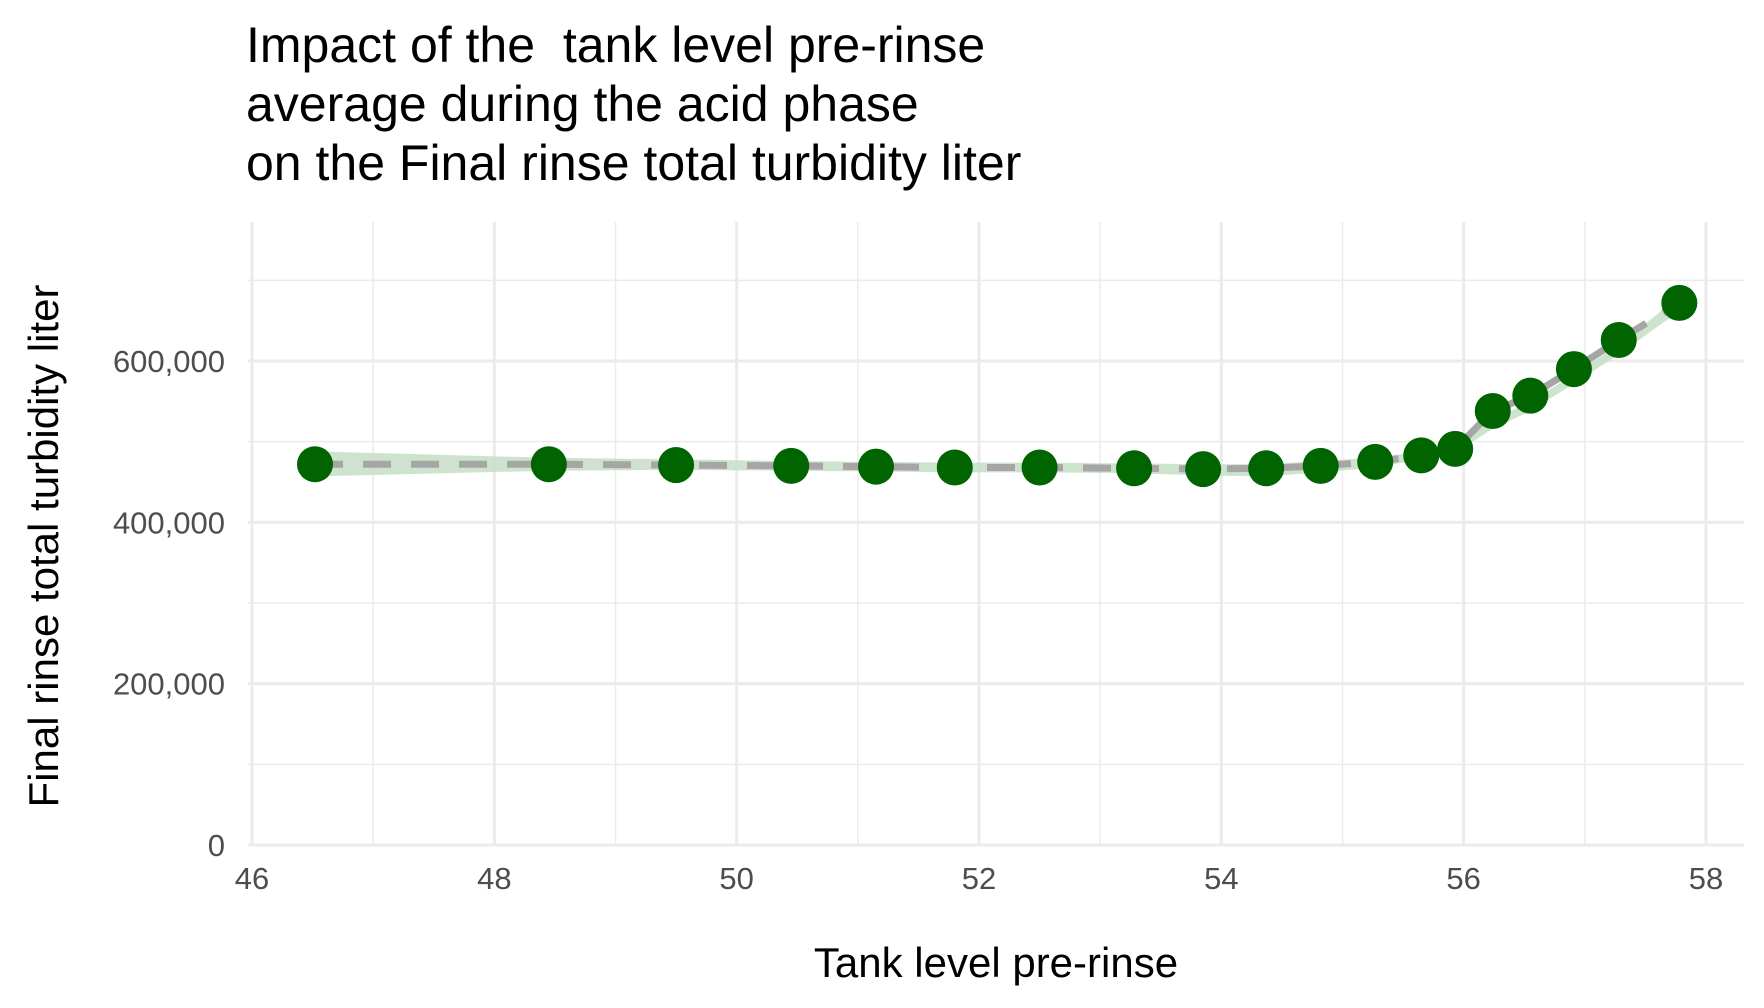 The height and width of the screenshot is (1008, 1764). Describe the element at coordinates (616, 45) in the screenshot. I see `title-line-1: Impact of the tank level pre-rinse` at that location.